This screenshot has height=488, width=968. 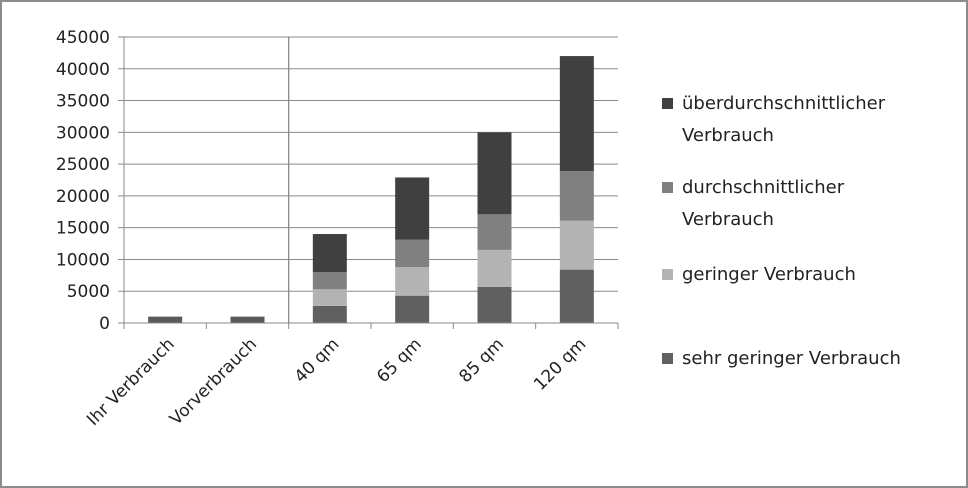 What do you see at coordinates (791, 358) in the screenshot?
I see `legend-label: sehr geringer Verbrauch` at bounding box center [791, 358].